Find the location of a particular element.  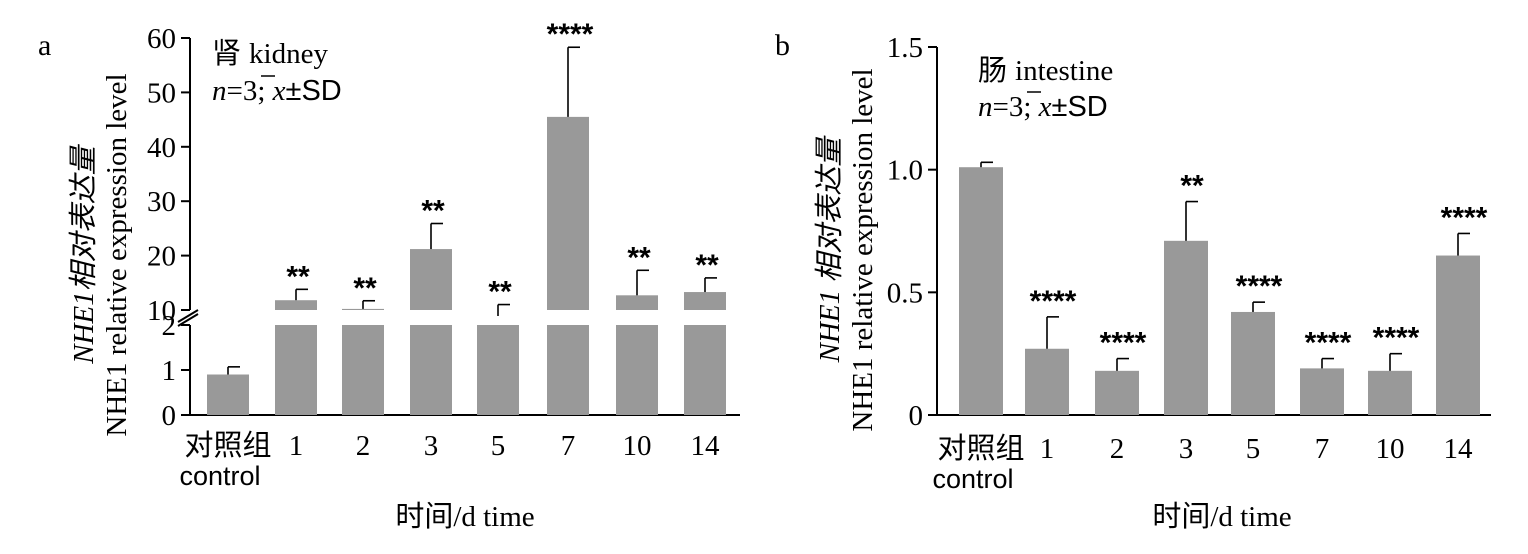

panel-a-y-tick-label: 40 is located at coordinates (161, 148).